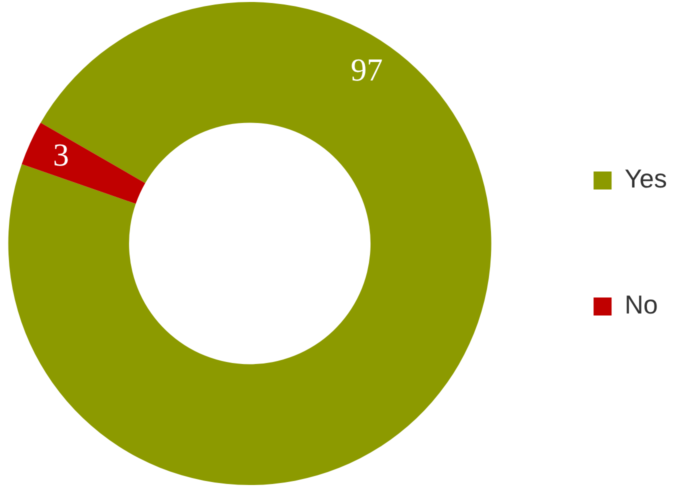 The height and width of the screenshot is (487, 679). I want to click on data-label: 3, so click(60, 154).